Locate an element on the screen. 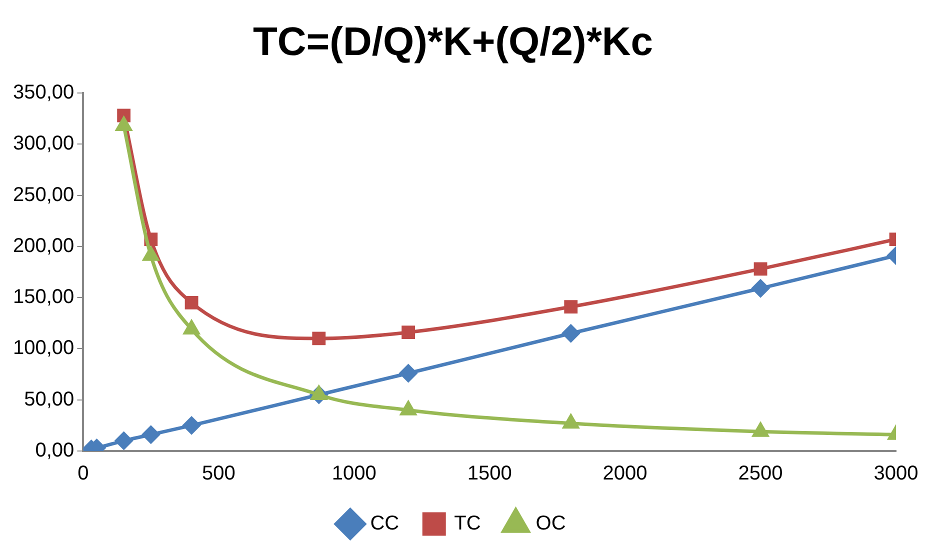  x-tick-label: 500 is located at coordinates (219, 473).